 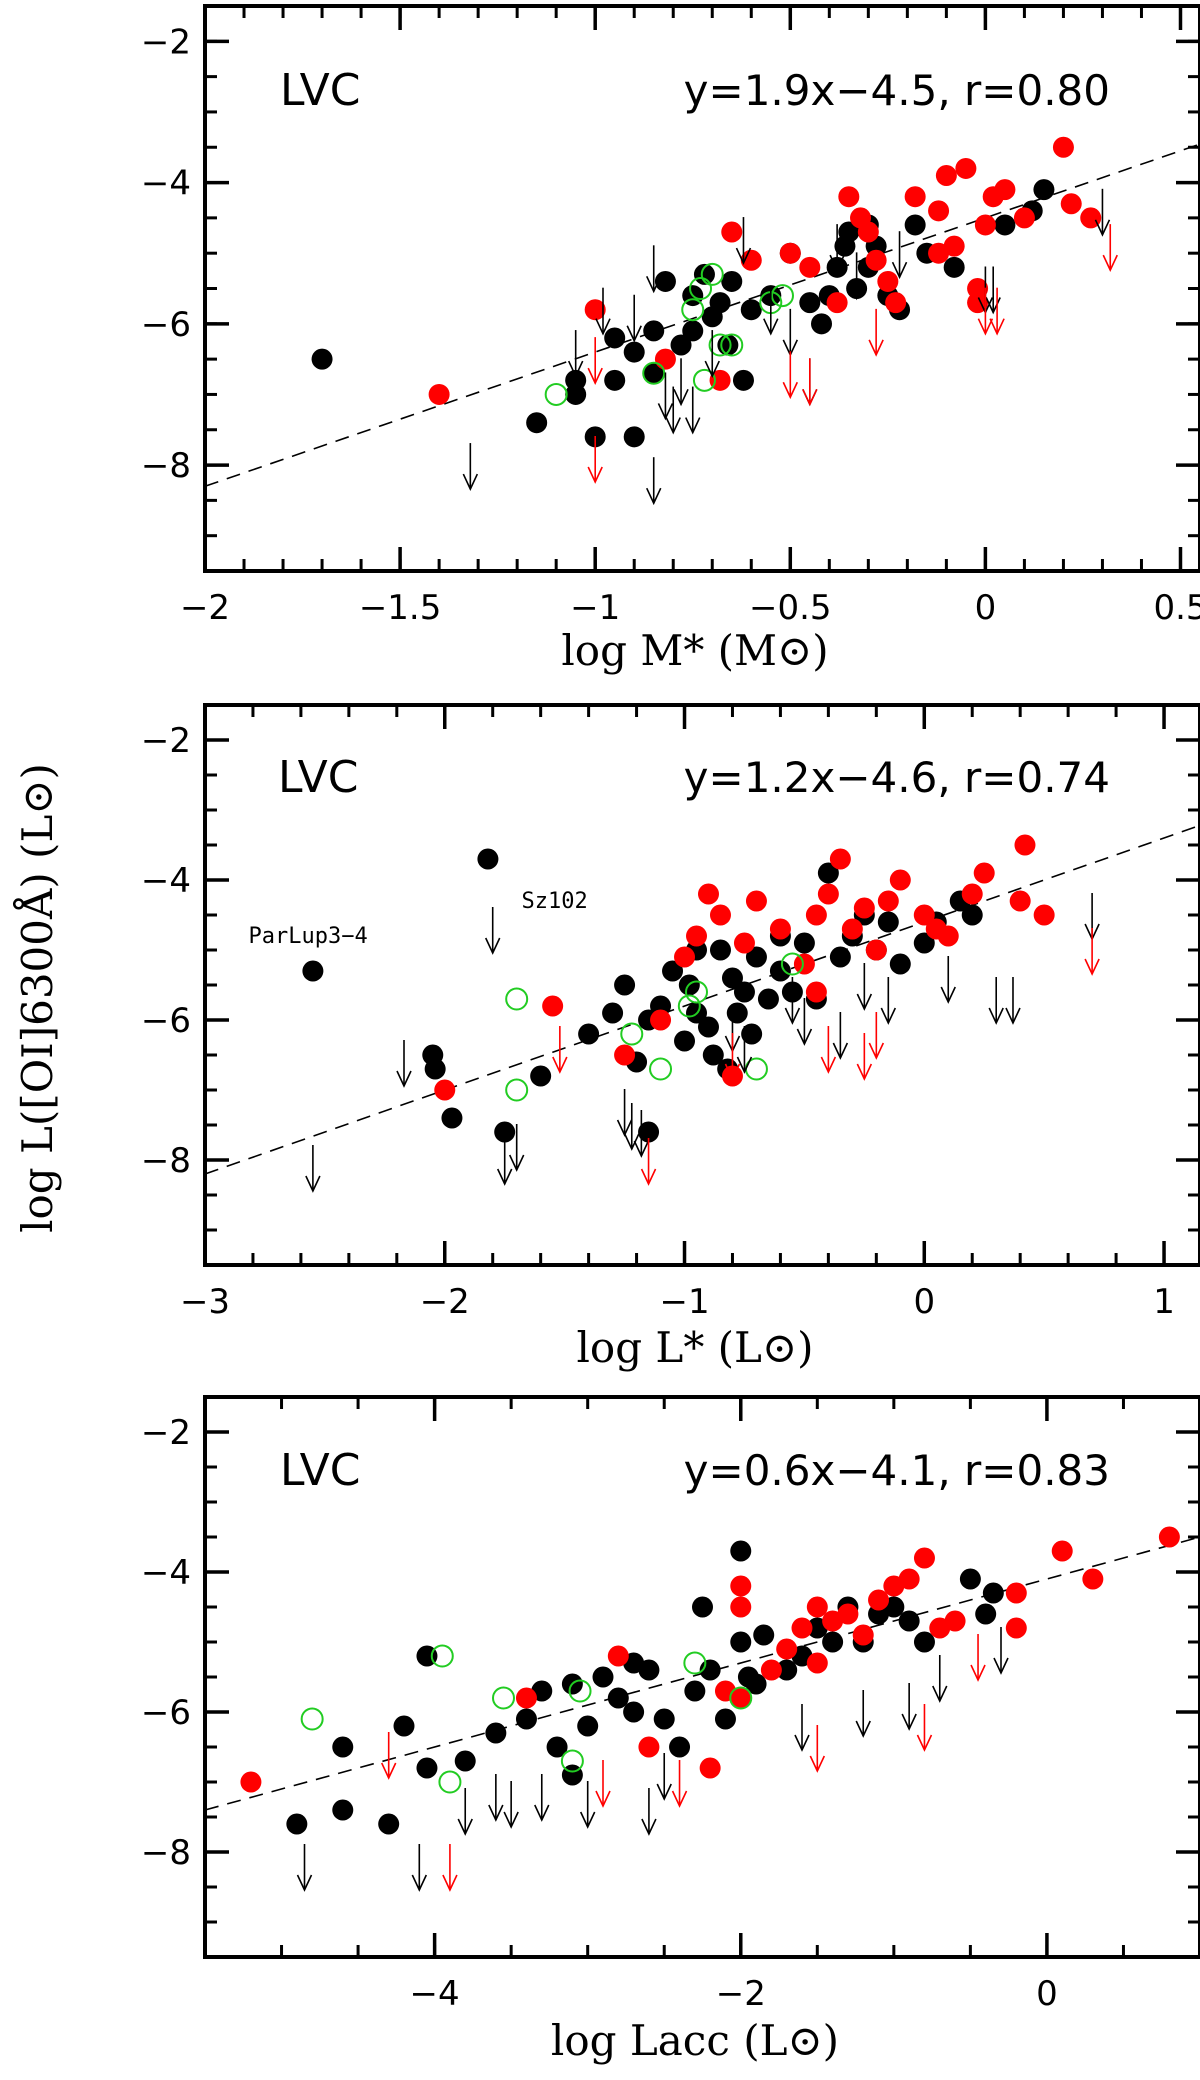 I want to click on x-tick-label: −1, so click(x=595, y=608).